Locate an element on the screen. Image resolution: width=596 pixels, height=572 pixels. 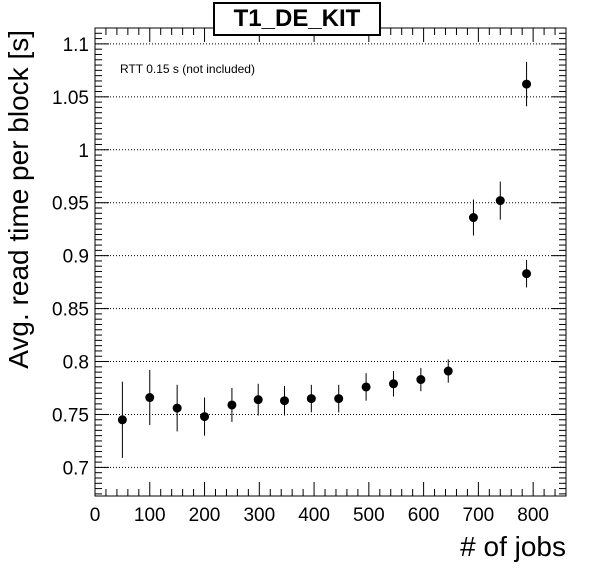
x-tick-label: 300 is located at coordinates (259, 515).